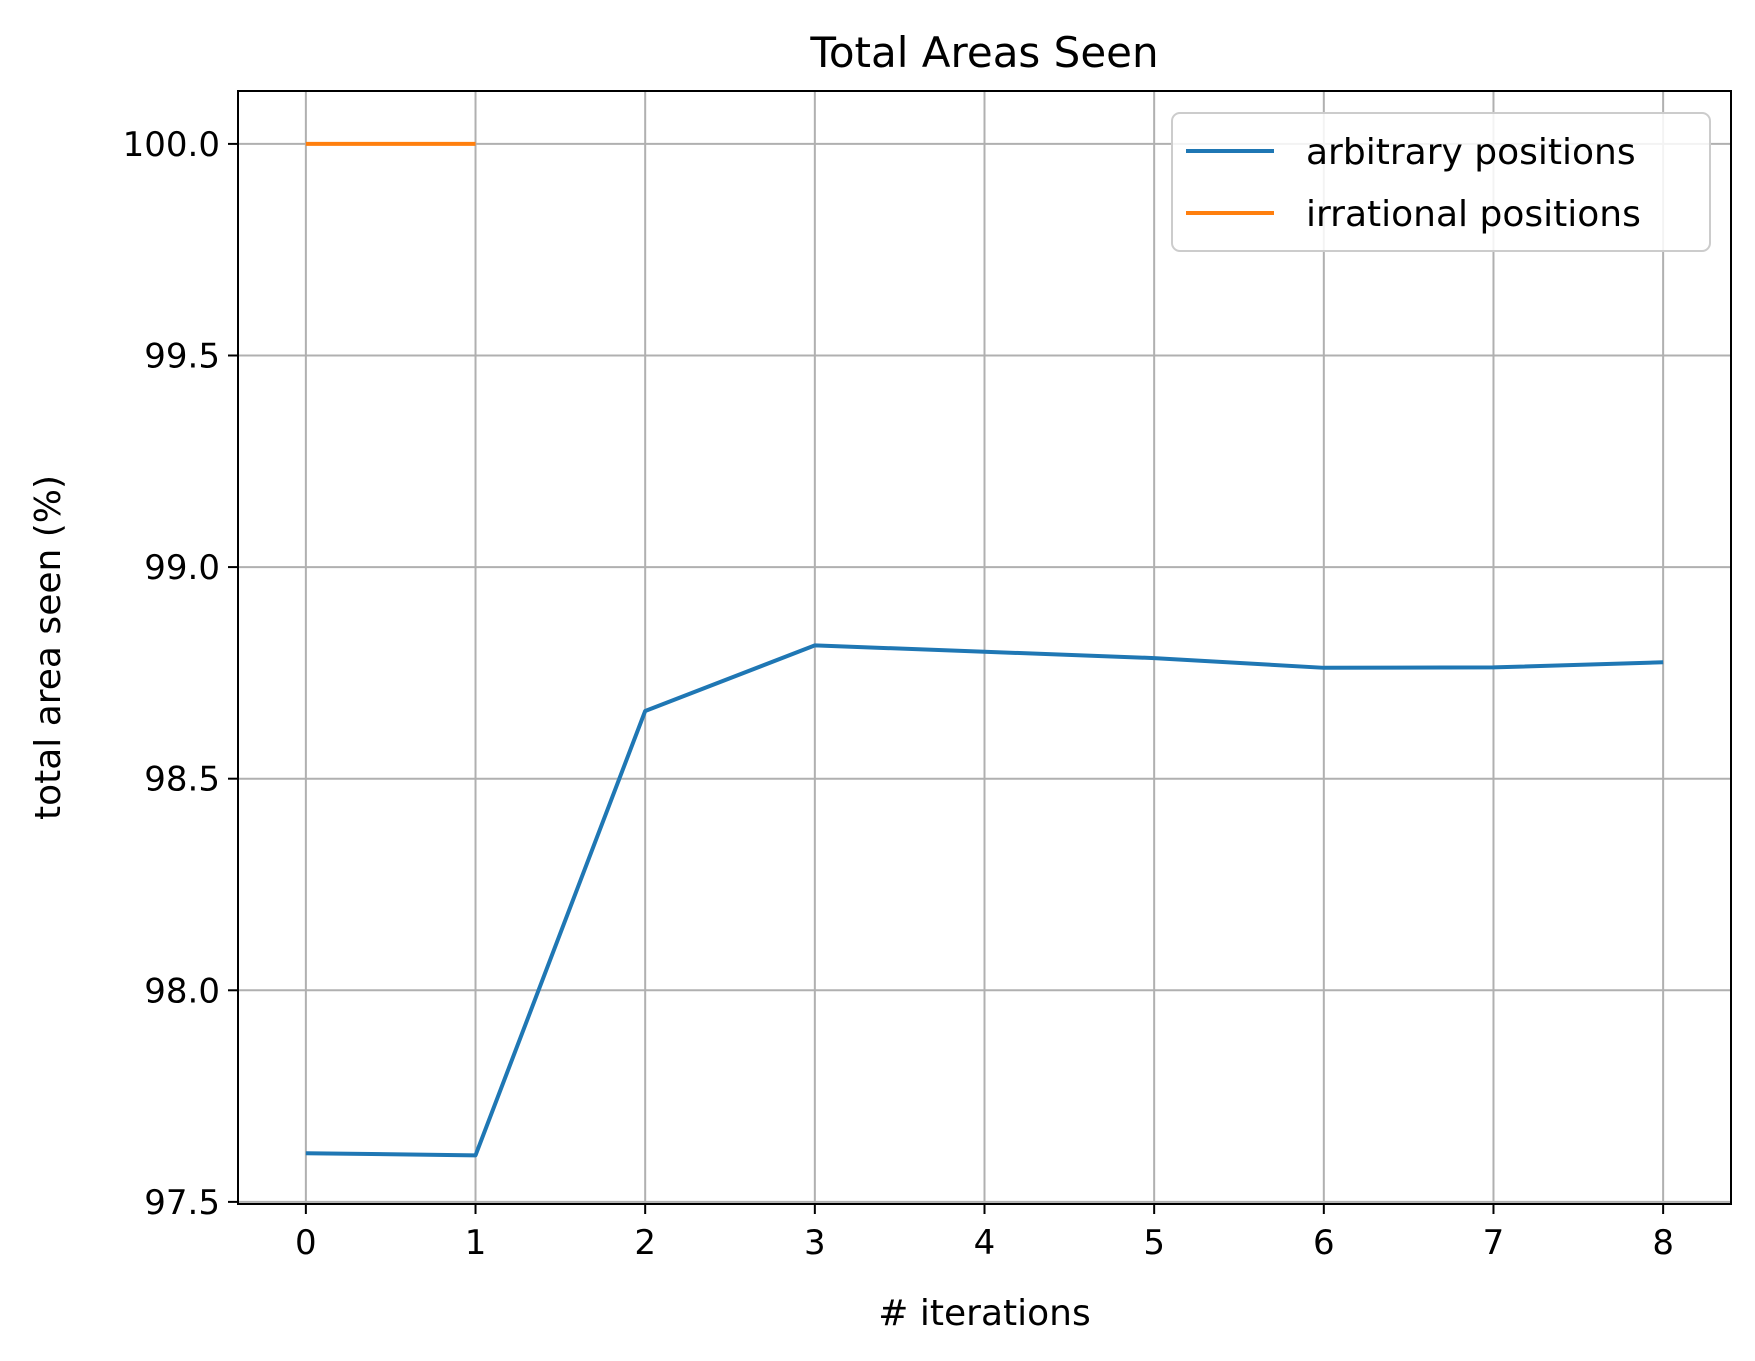 The image size is (1755, 1361). What do you see at coordinates (306, 1243) in the screenshot?
I see `x-tick-label: 0` at bounding box center [306, 1243].